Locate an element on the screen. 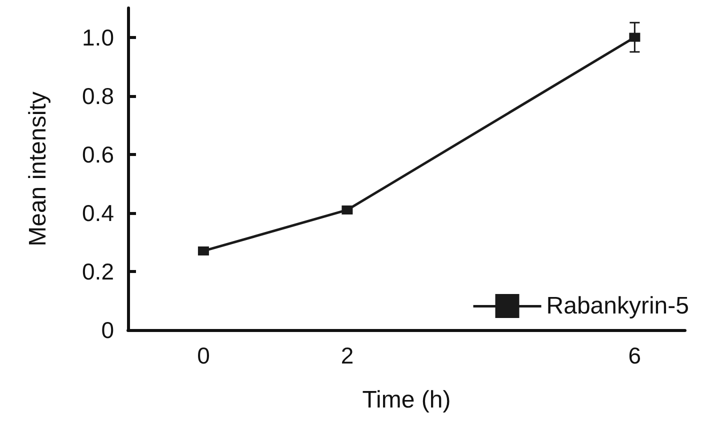 The height and width of the screenshot is (421, 704). x-tick-label: 0 is located at coordinates (203, 355).